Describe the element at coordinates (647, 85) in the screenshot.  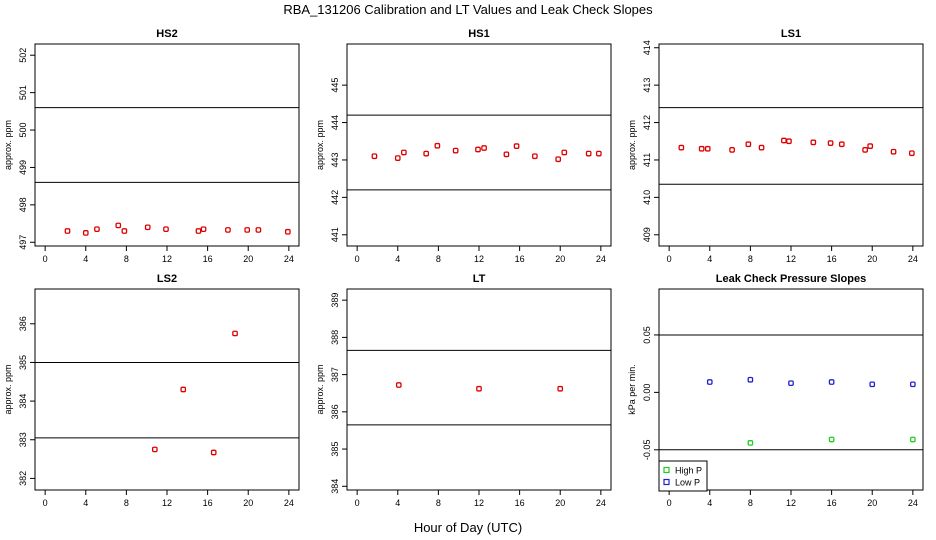
I see `y-tick-label: 413` at that location.